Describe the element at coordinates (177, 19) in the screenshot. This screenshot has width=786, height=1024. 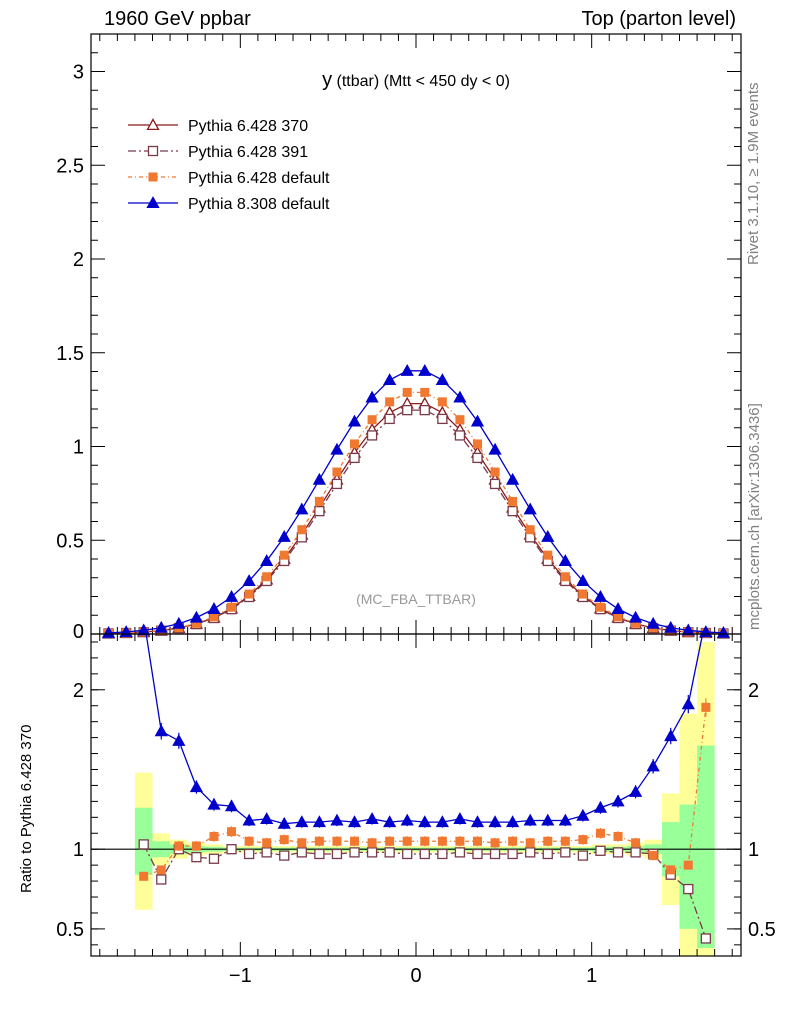
I see `header-left-title: 1960 GeV ppbar` at that location.